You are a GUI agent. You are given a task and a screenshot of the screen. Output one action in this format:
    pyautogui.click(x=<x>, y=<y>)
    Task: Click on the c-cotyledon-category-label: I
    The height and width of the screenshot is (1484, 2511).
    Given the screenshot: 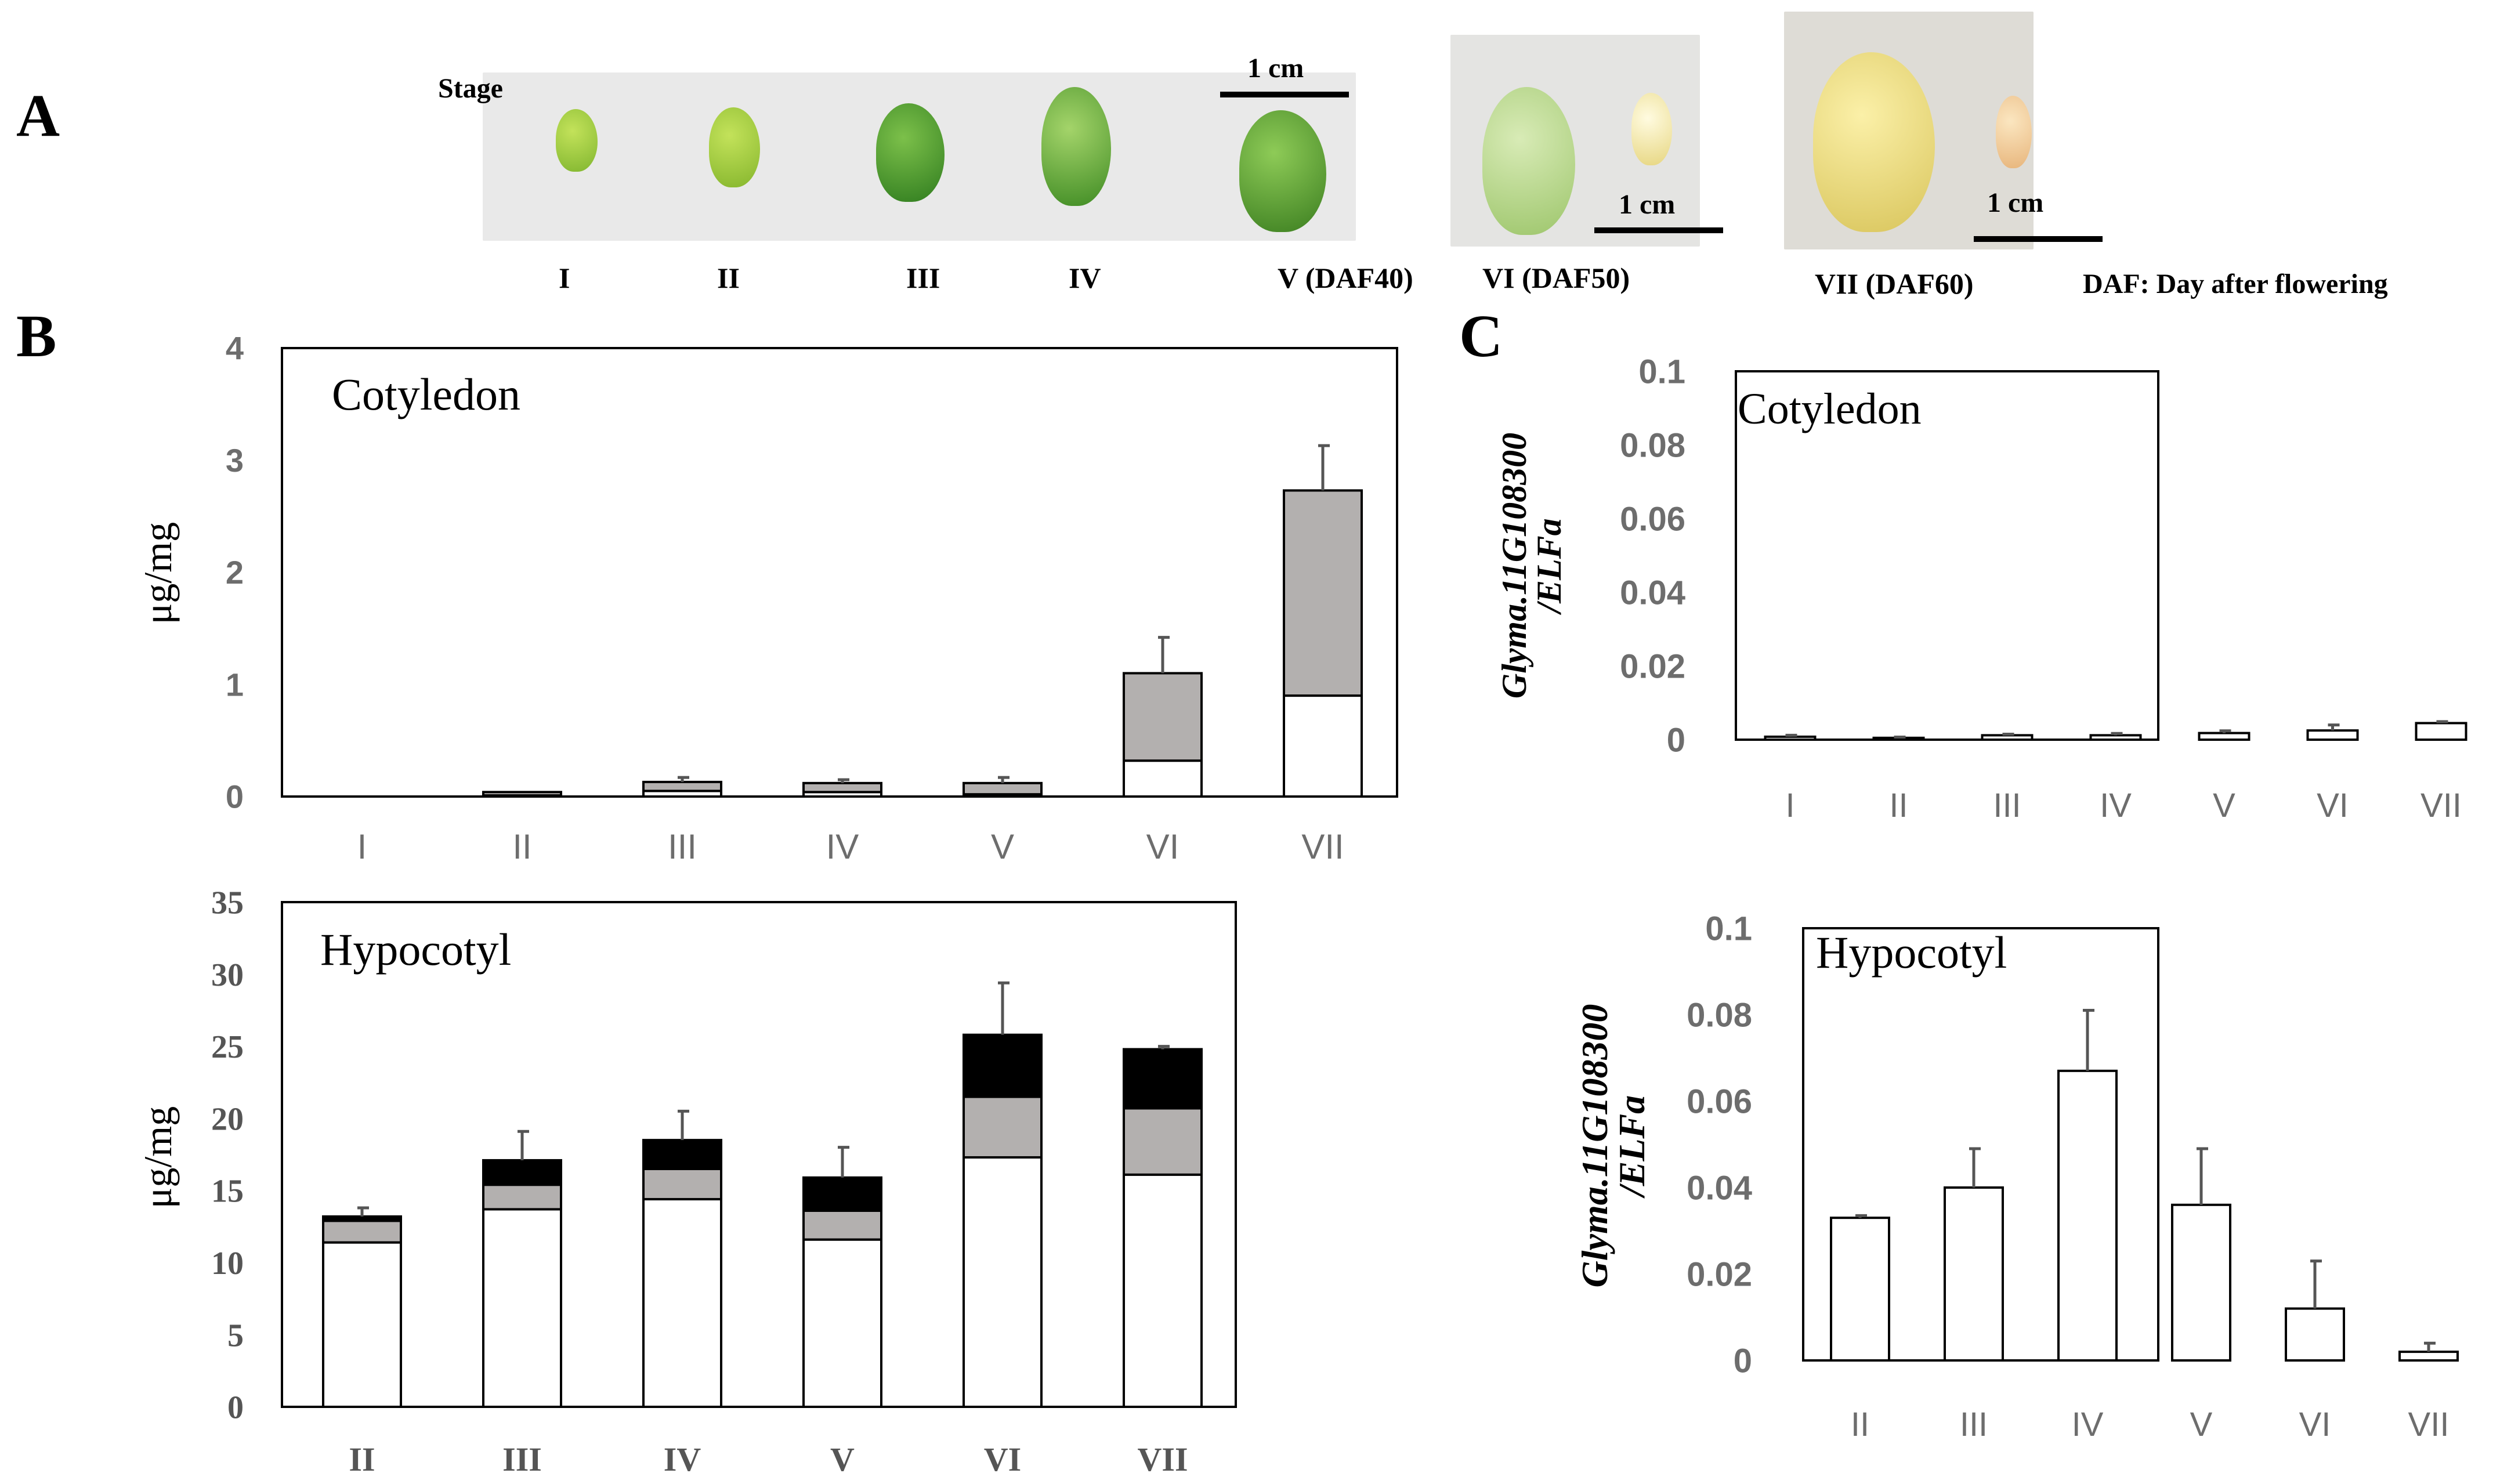 What is the action you would take?
    pyautogui.click(x=1789, y=805)
    